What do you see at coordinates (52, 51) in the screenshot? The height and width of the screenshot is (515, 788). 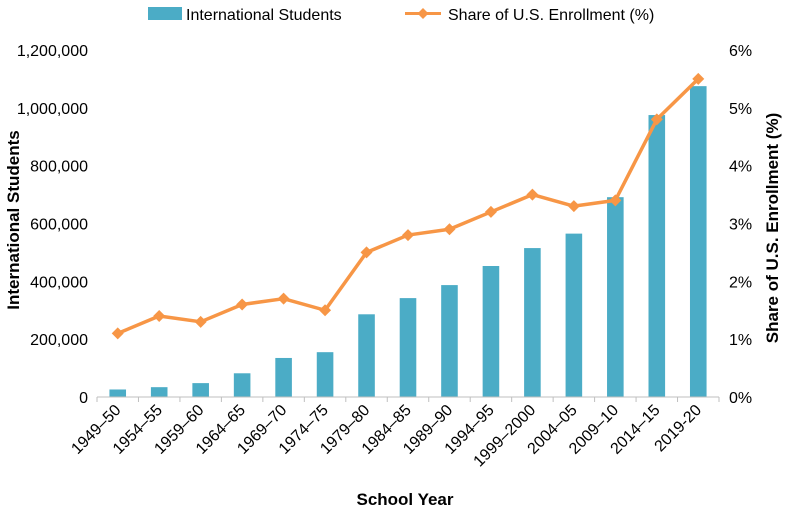 I see `y-tick-label-left: 1,200,000` at bounding box center [52, 51].